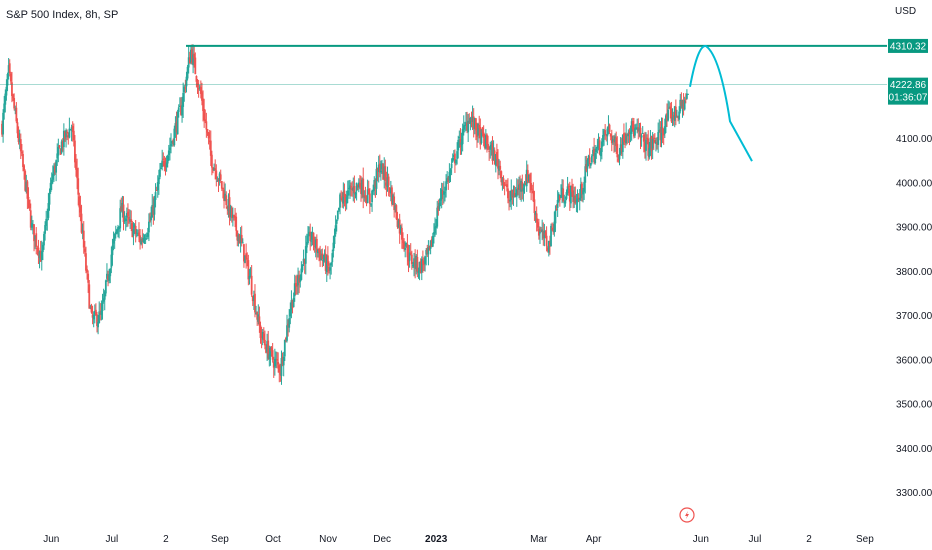 The image size is (932, 550). Describe the element at coordinates (721, 103) in the screenshot. I see `projection-path` at that location.